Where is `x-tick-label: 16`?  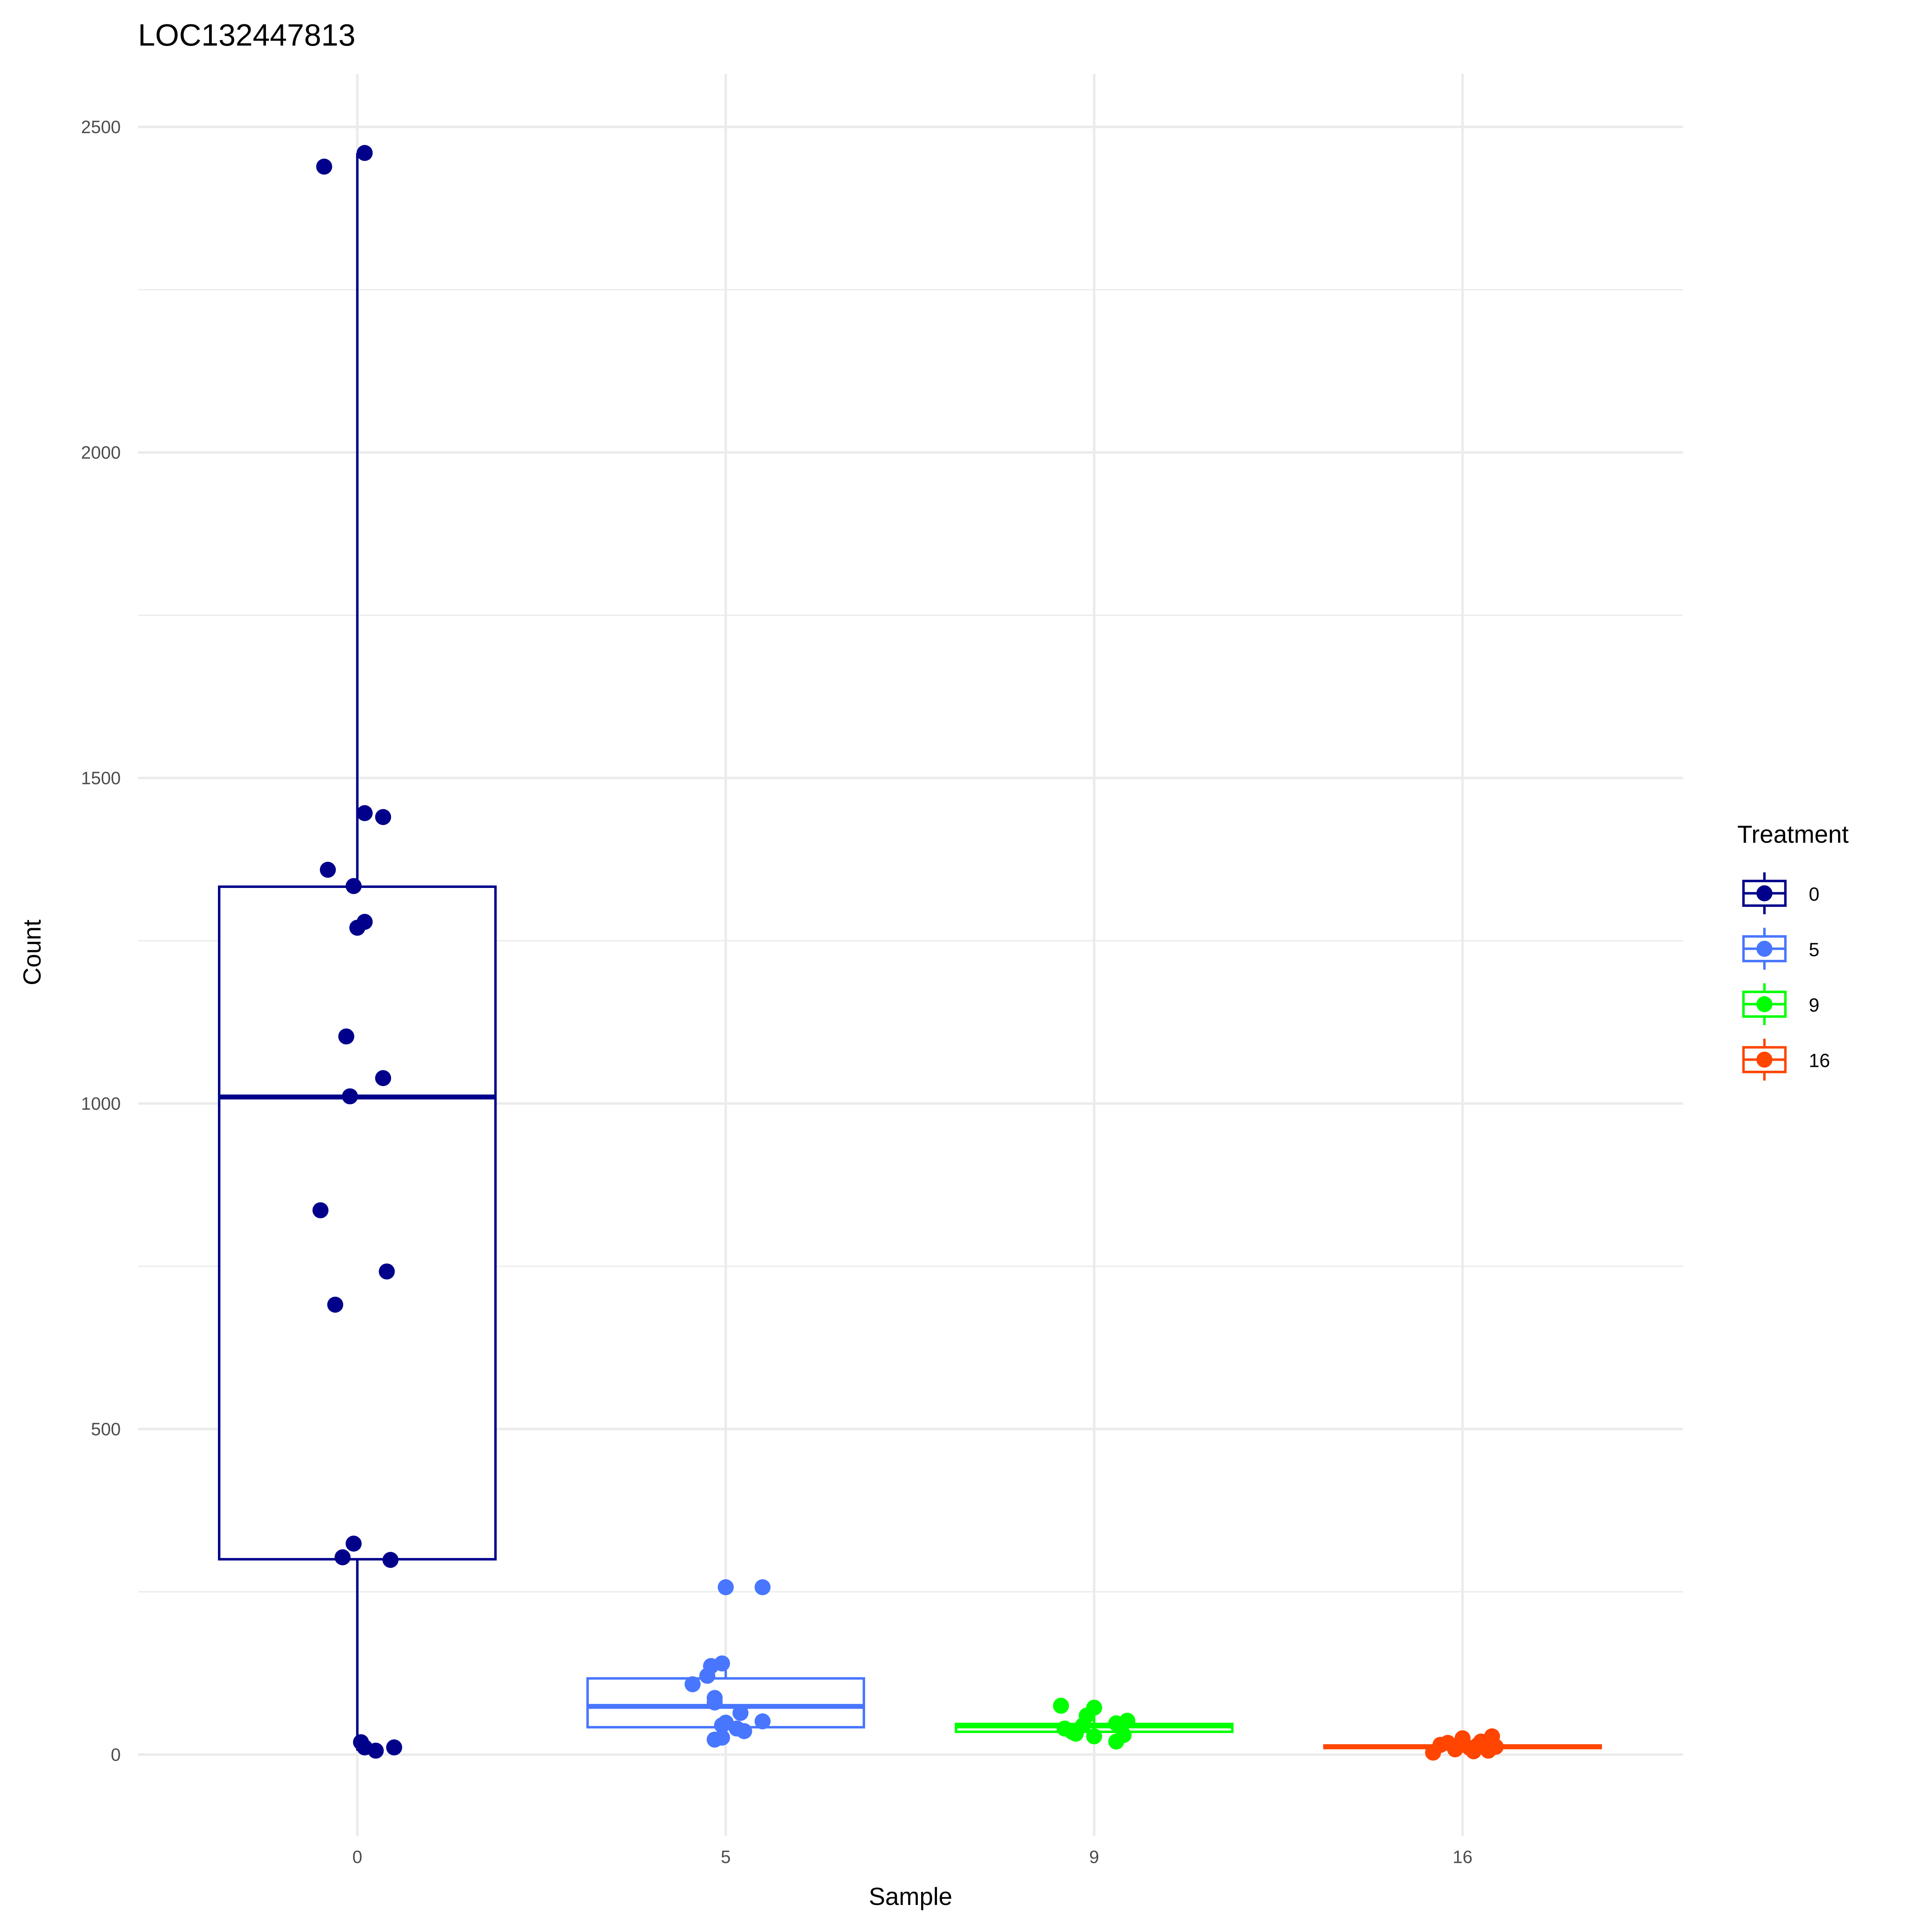
x-tick-label: 16 is located at coordinates (1462, 1857).